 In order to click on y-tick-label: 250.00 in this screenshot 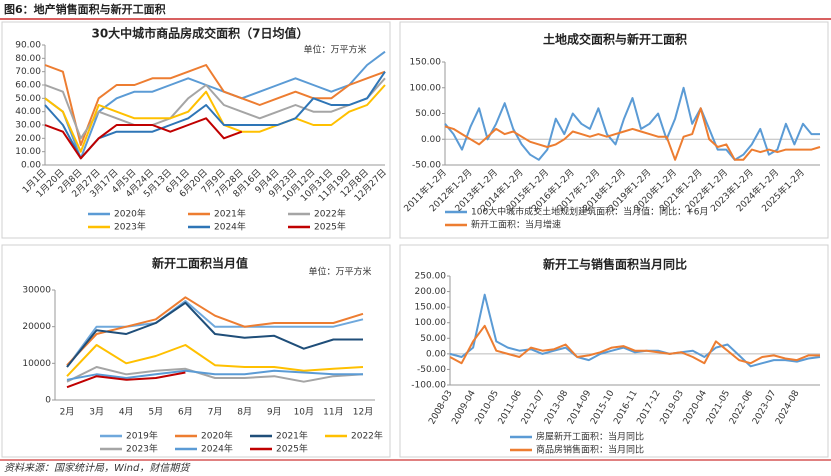, I will do `click(431, 277)`.